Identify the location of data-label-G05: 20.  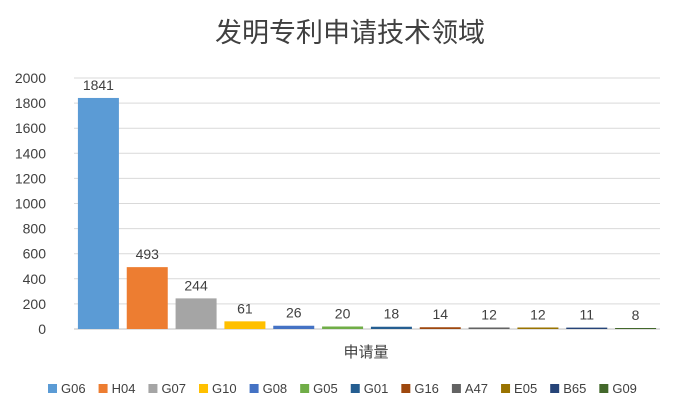
(343, 313).